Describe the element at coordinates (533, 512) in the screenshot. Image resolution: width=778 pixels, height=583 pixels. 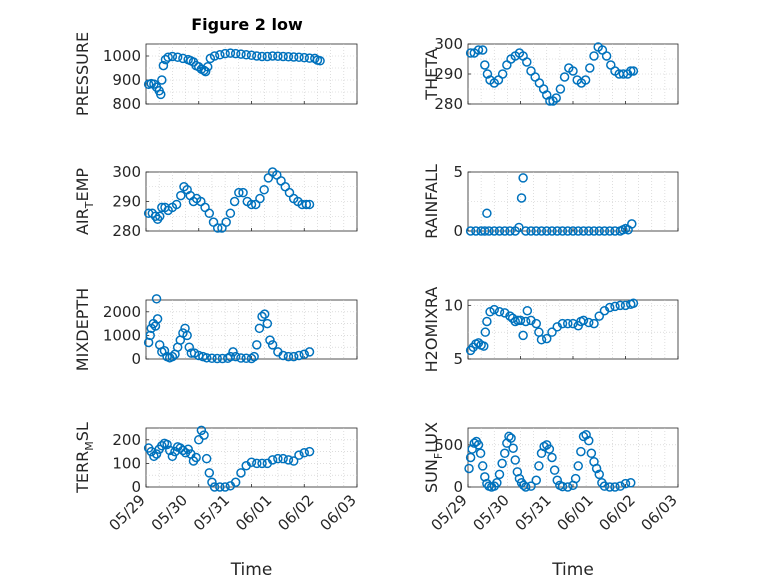
I see `x-tick-label: 05/31` at that location.